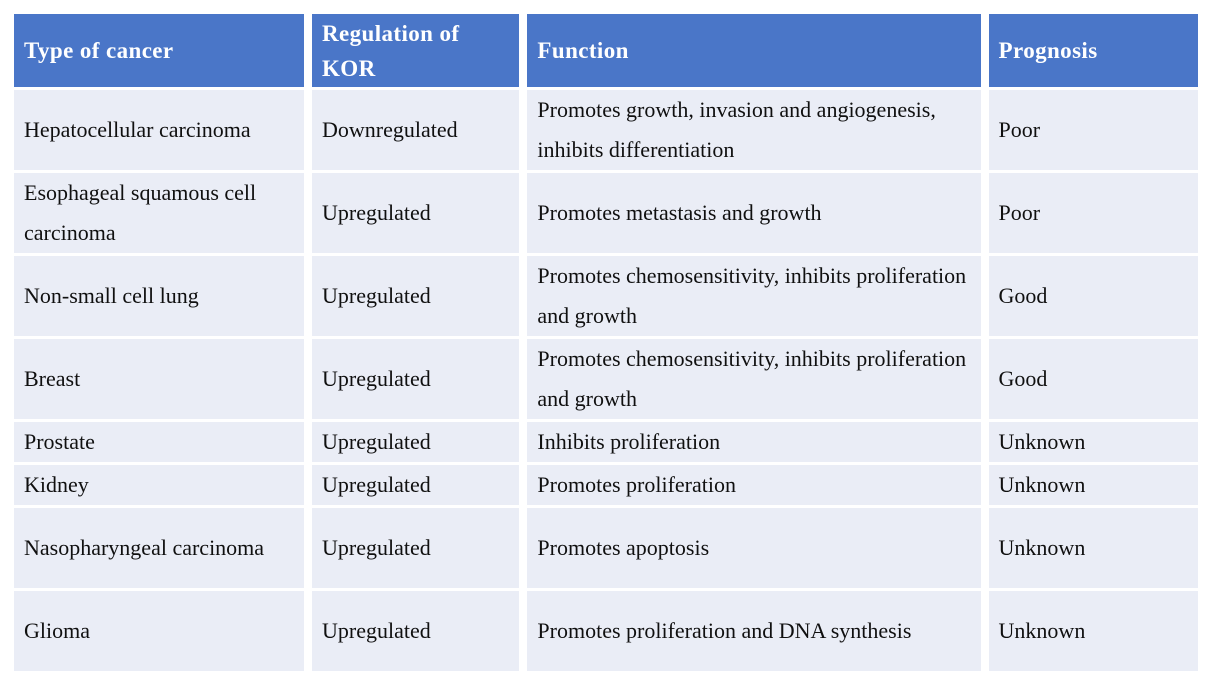 The height and width of the screenshot is (678, 1220). I want to click on header-cell-function: Function, so click(754, 50).